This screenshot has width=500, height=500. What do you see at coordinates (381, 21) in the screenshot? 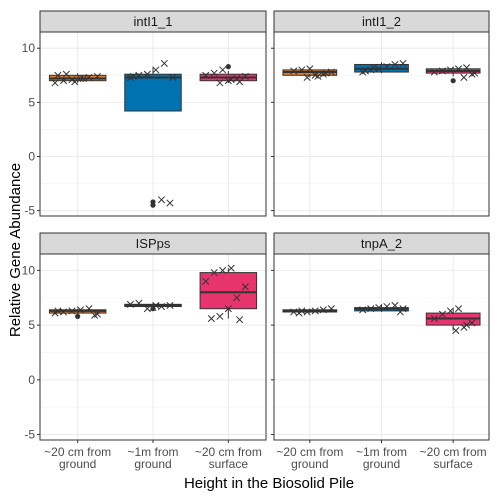
I see `facet-title: intI1_2` at bounding box center [381, 21].